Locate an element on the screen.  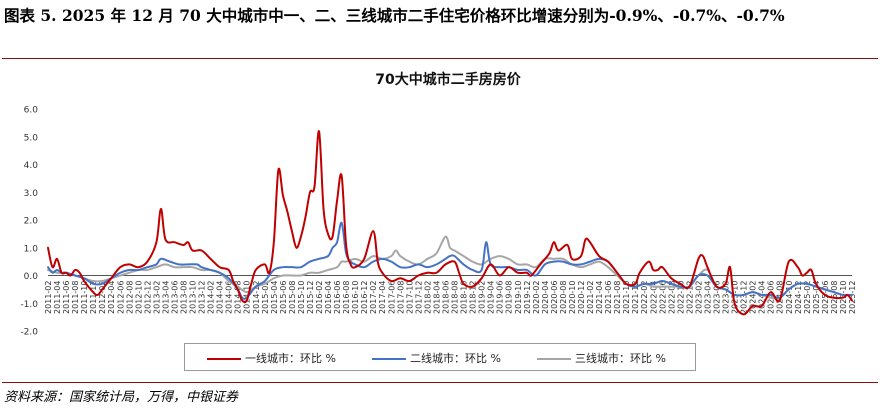
x-tick-label: 2017-04 is located at coordinates (382, 297).